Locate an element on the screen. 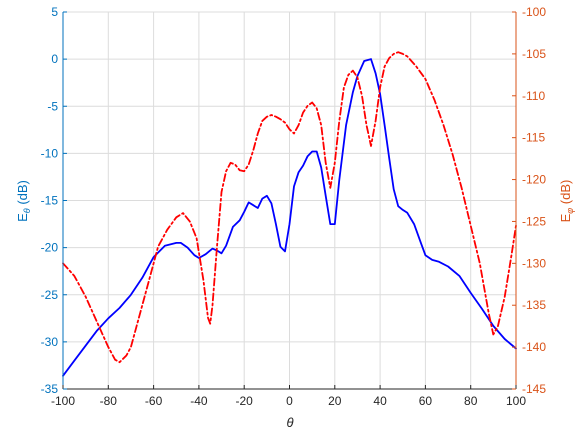 This screenshot has width=584, height=435. x-tick-label: 80 is located at coordinates (471, 401).